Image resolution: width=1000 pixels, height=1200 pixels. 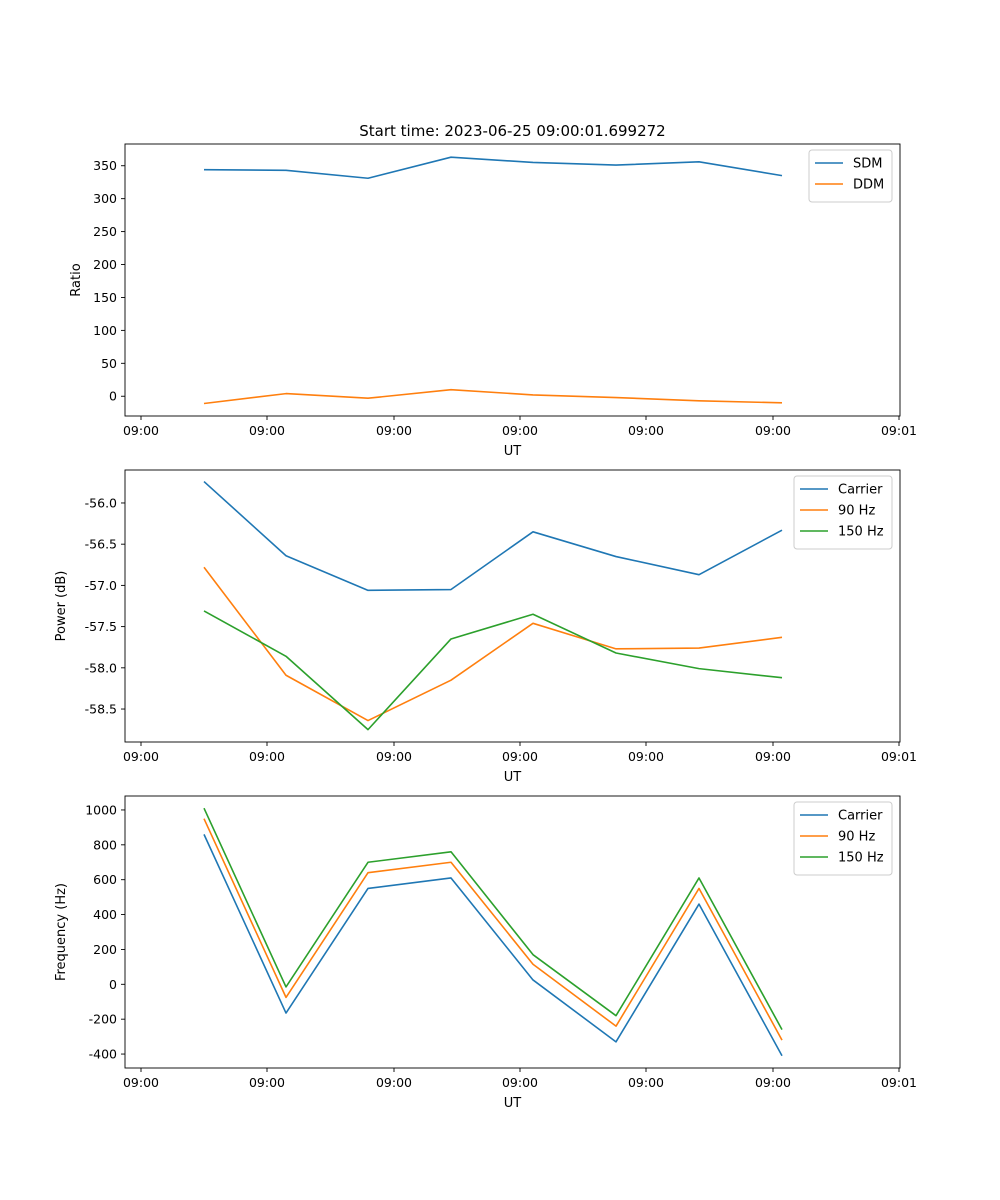 What do you see at coordinates (101, 667) in the screenshot?
I see `y-tick-label: -58.0` at bounding box center [101, 667].